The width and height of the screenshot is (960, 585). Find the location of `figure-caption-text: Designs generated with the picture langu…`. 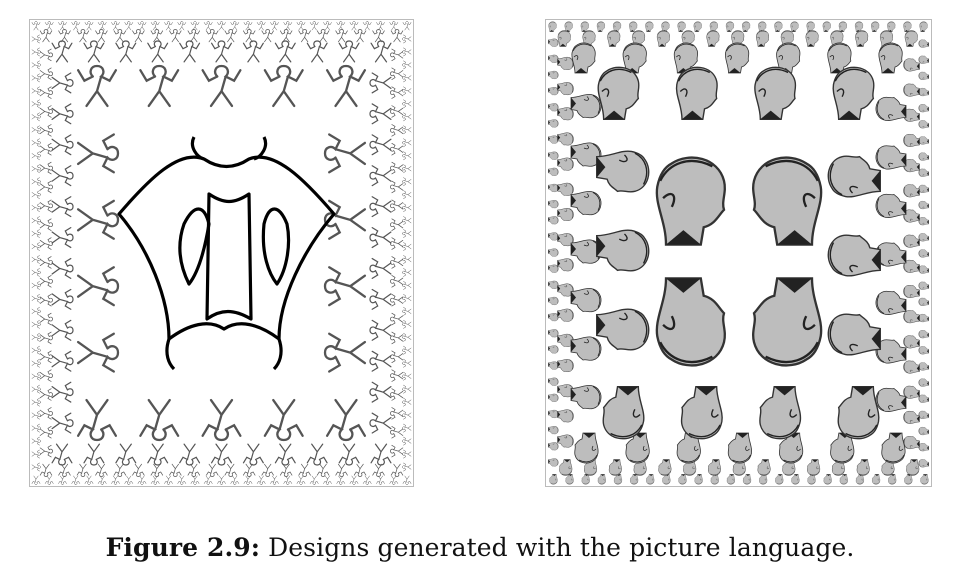

figure-caption-text: Designs generated with the picture langu… is located at coordinates (561, 547).